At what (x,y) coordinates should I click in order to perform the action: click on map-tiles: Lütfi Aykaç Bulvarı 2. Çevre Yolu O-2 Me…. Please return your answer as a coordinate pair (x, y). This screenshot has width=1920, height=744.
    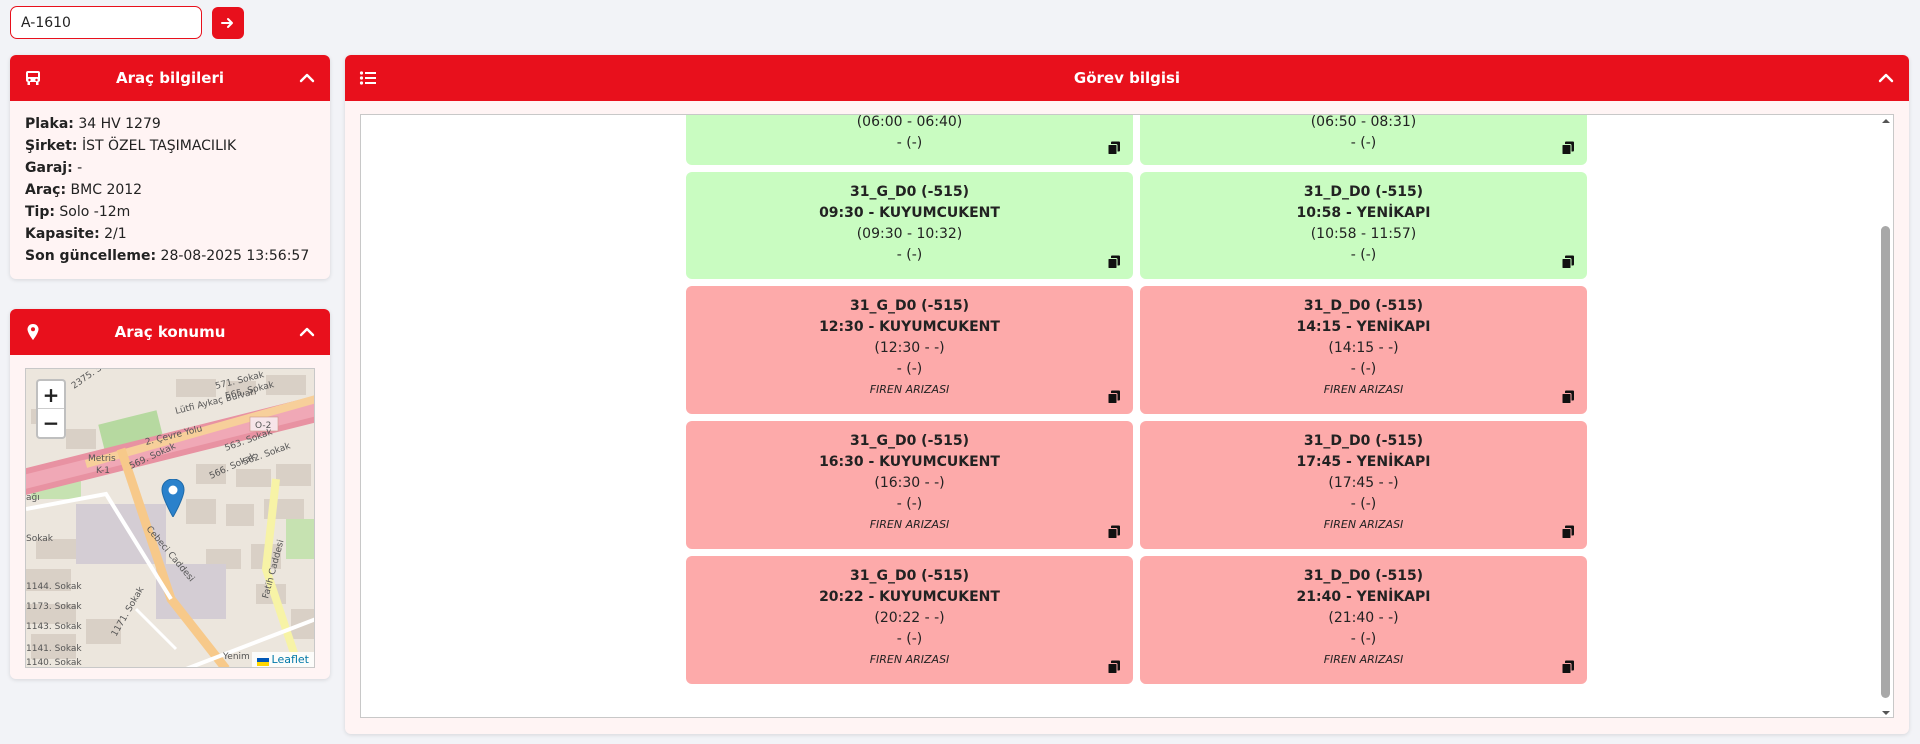
    Looking at the image, I should click on (170, 518).